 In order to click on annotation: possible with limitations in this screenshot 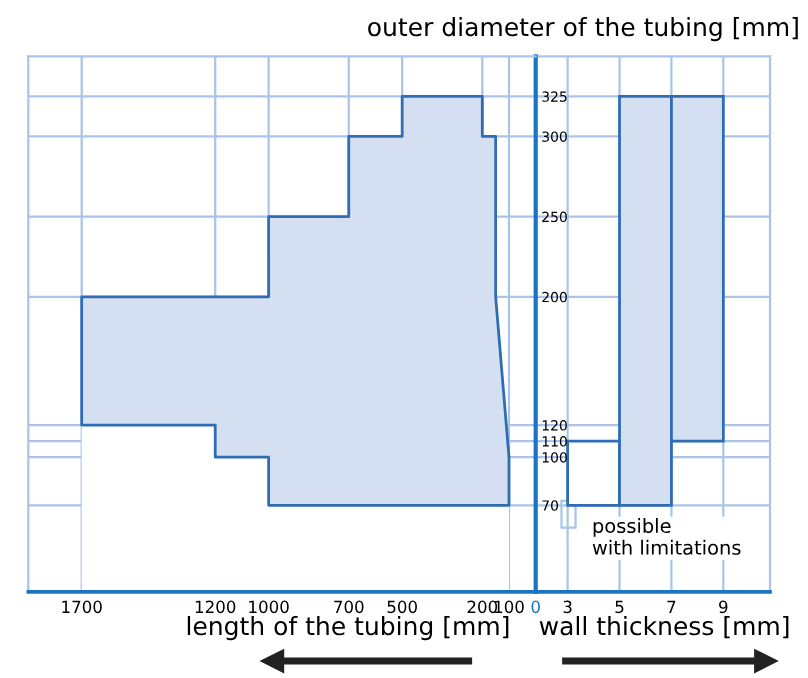, I will do `click(666, 536)`.